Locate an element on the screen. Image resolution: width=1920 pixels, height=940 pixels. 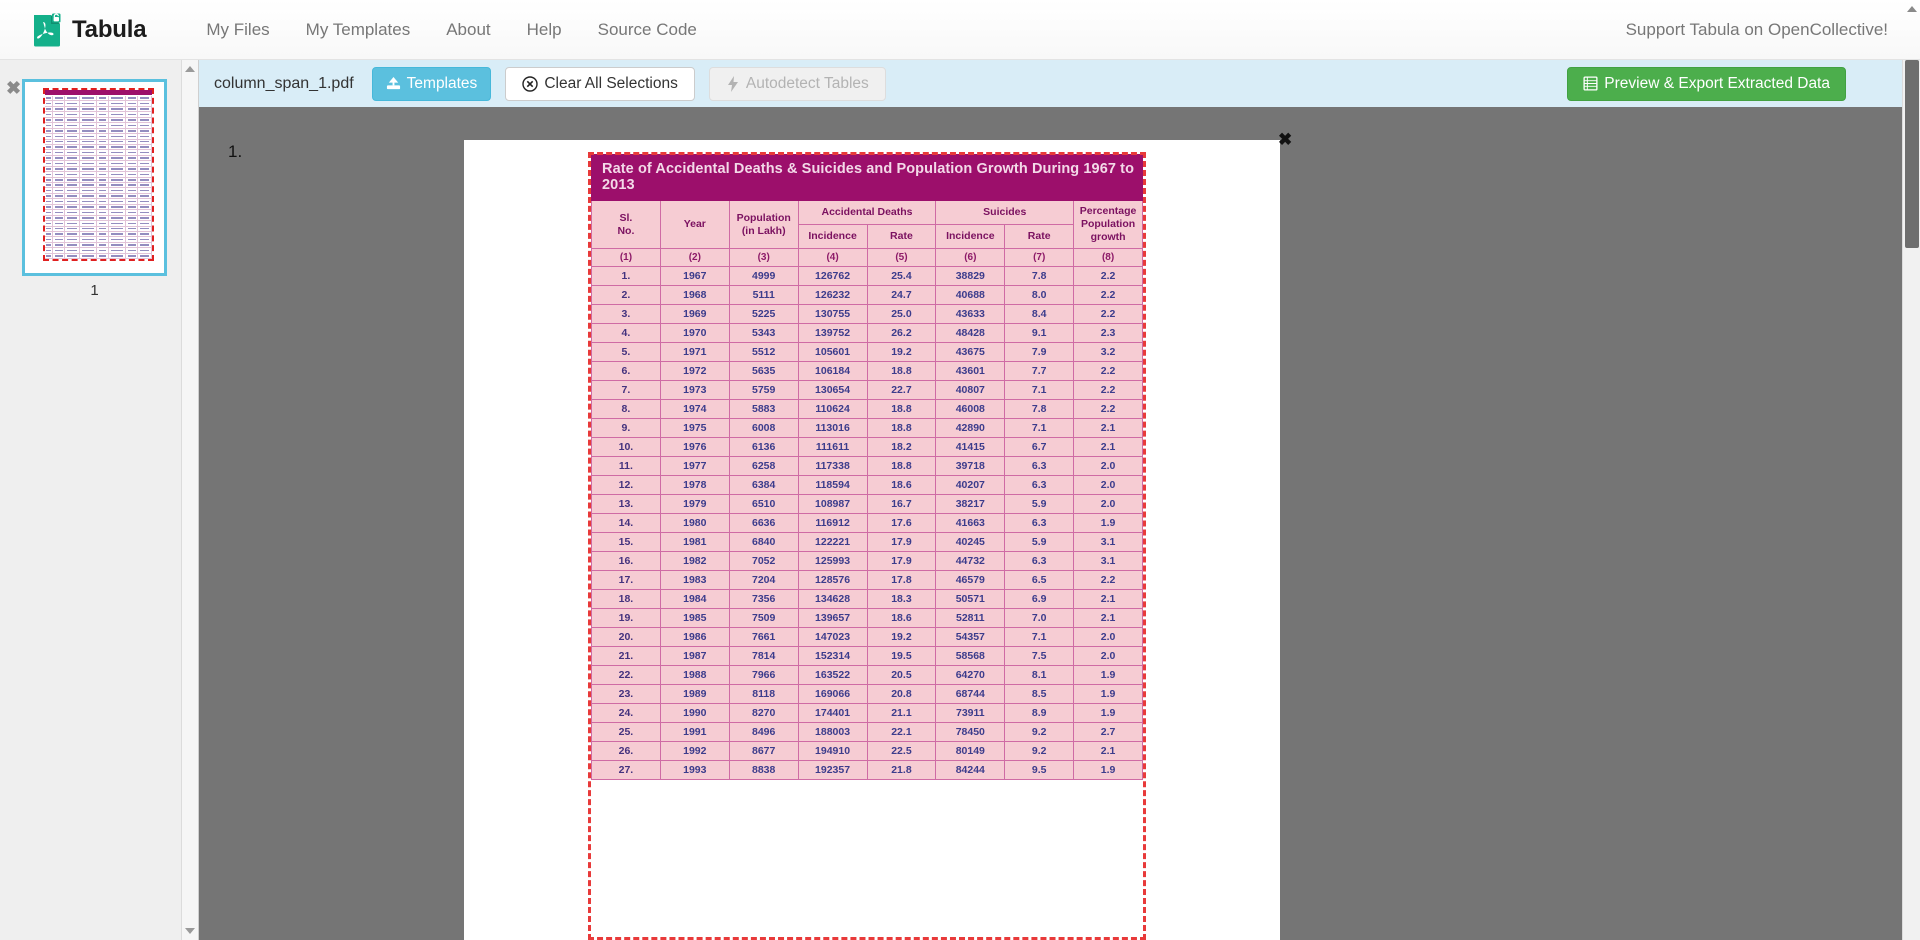
table-cell: 24. is located at coordinates (626, 713).